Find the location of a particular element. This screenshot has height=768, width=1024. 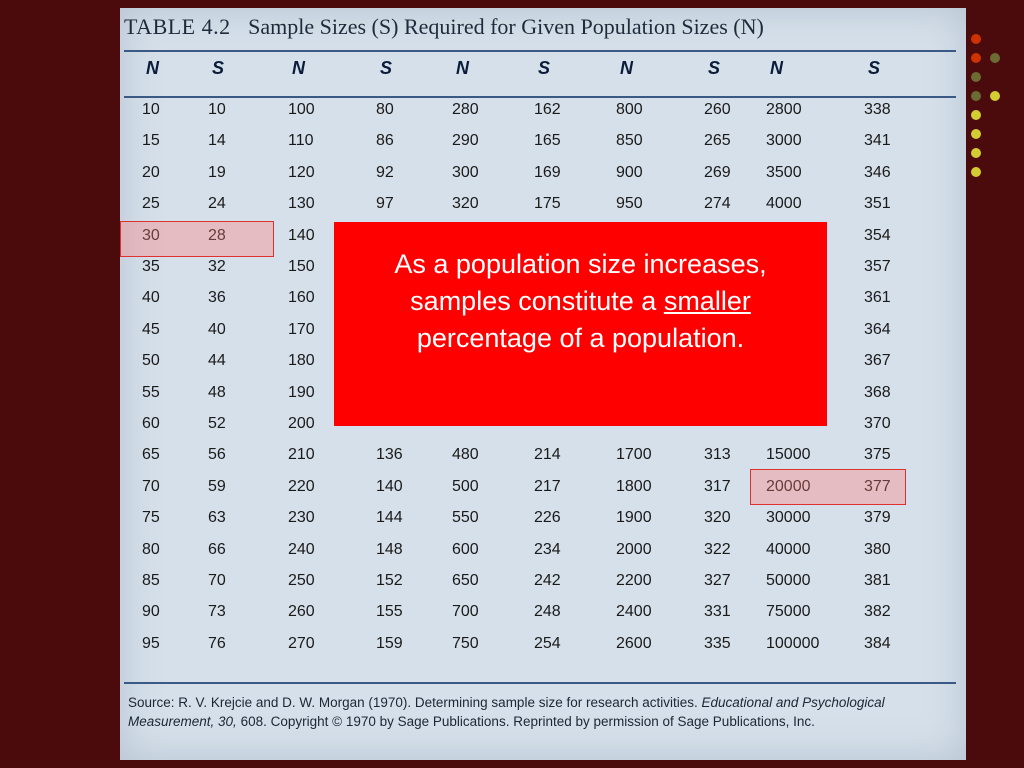

table-cell: 2800 is located at coordinates (784, 109).